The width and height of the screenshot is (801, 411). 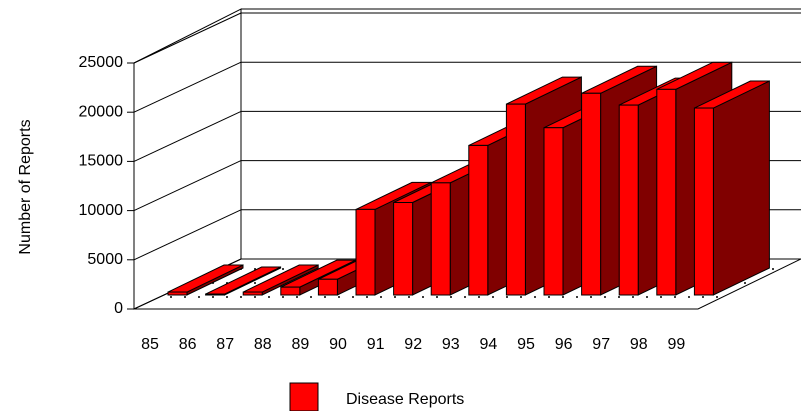 What do you see at coordinates (405, 399) in the screenshot?
I see `legend-label: Disease Reports` at bounding box center [405, 399].